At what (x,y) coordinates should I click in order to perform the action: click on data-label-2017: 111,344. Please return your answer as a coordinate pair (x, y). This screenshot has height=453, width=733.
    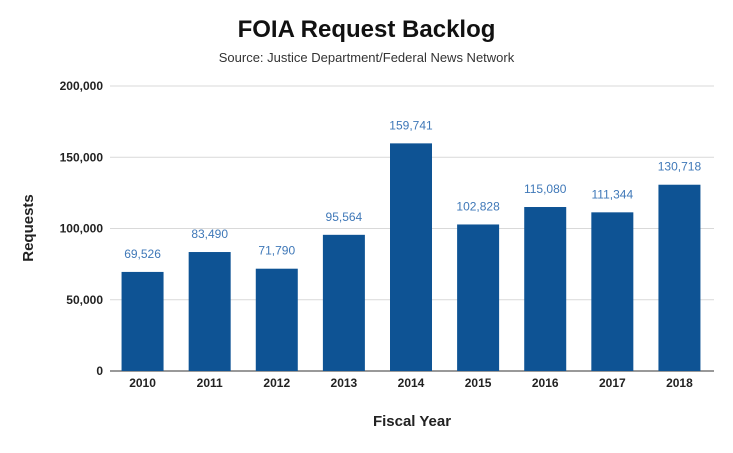
    Looking at the image, I should click on (613, 194).